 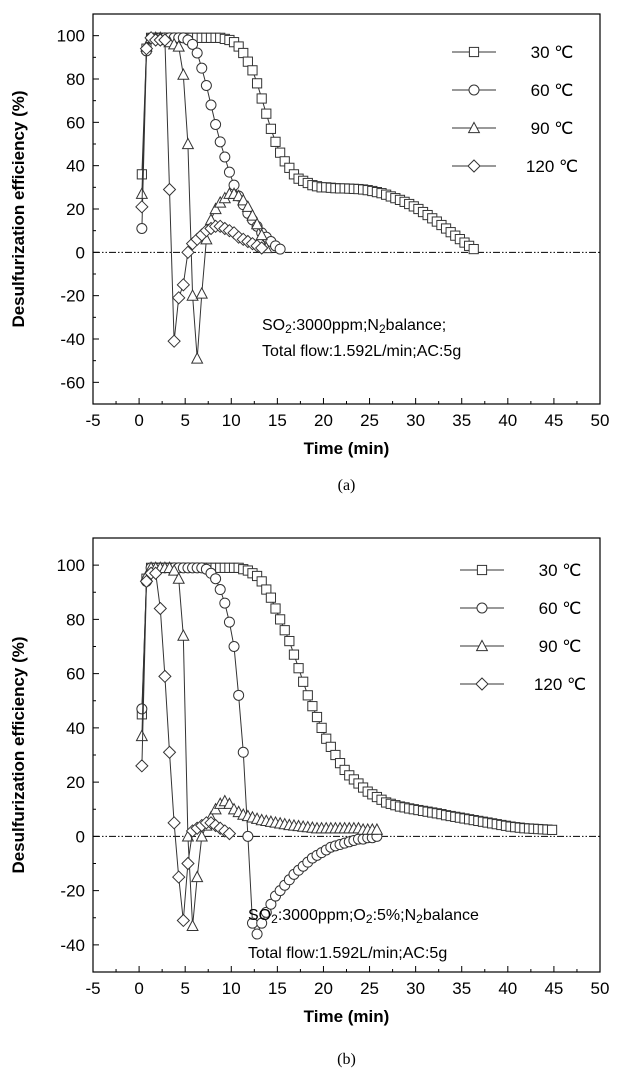 What do you see at coordinates (553, 420) in the screenshot?
I see `x-tick-label: 45` at bounding box center [553, 420].